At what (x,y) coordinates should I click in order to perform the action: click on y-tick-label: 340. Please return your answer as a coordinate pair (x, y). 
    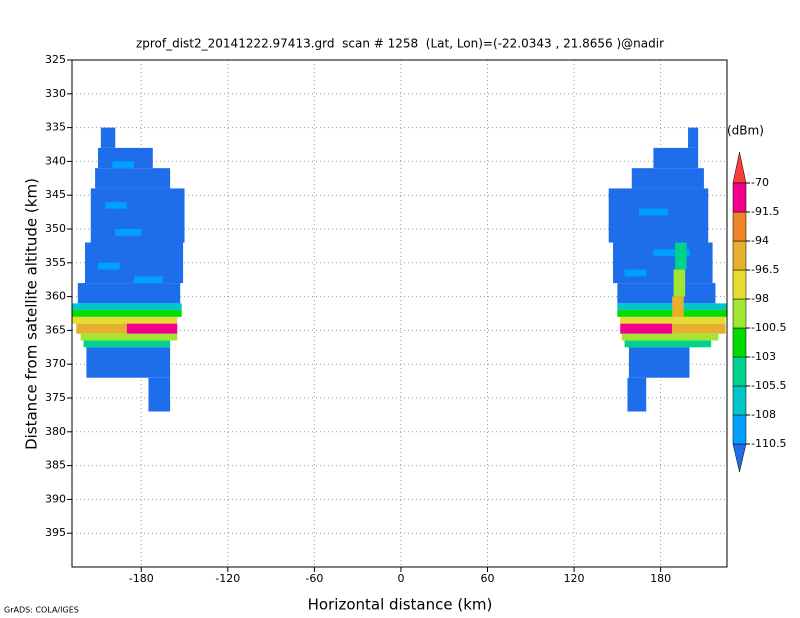
    Looking at the image, I should click on (55, 160).